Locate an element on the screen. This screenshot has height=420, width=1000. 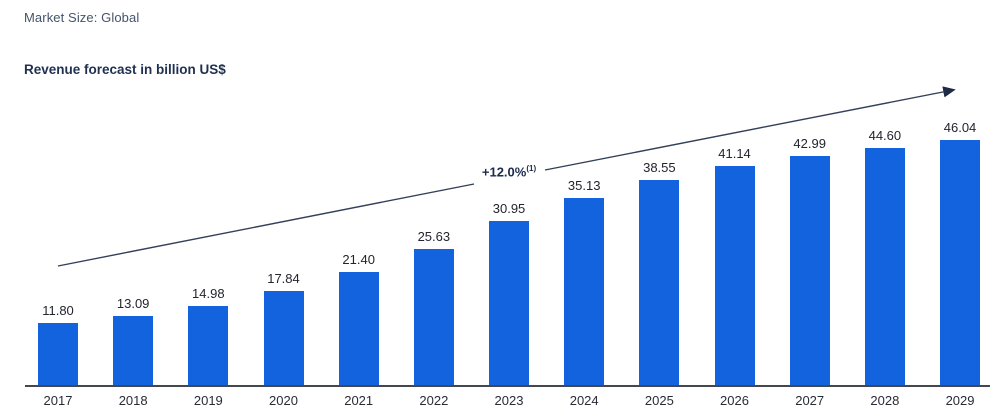
bar-value-label: 42.99 is located at coordinates (809, 143).